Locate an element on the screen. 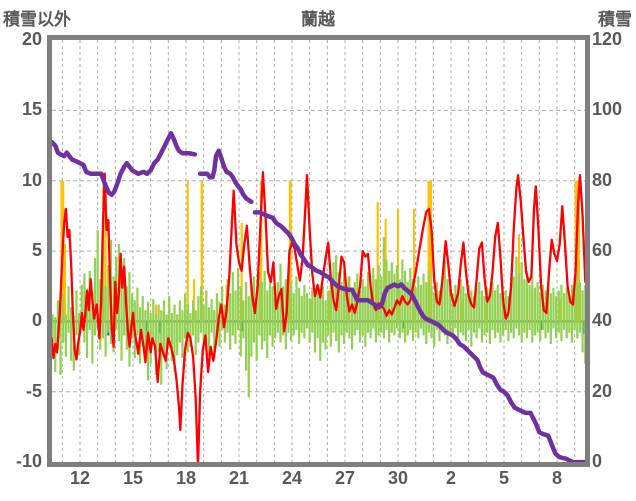  right-axis-tick: 20 is located at coordinates (602, 390).